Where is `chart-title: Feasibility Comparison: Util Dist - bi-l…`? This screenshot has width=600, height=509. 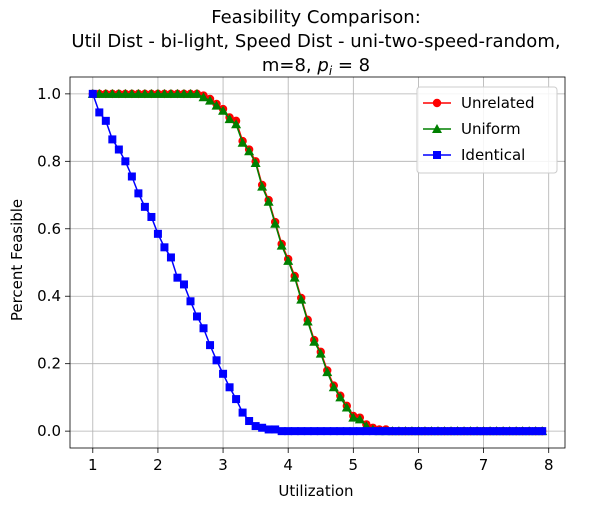
chart-title: Feasibility Comparison: Util Dist - bi-l… is located at coordinates (315, 42).